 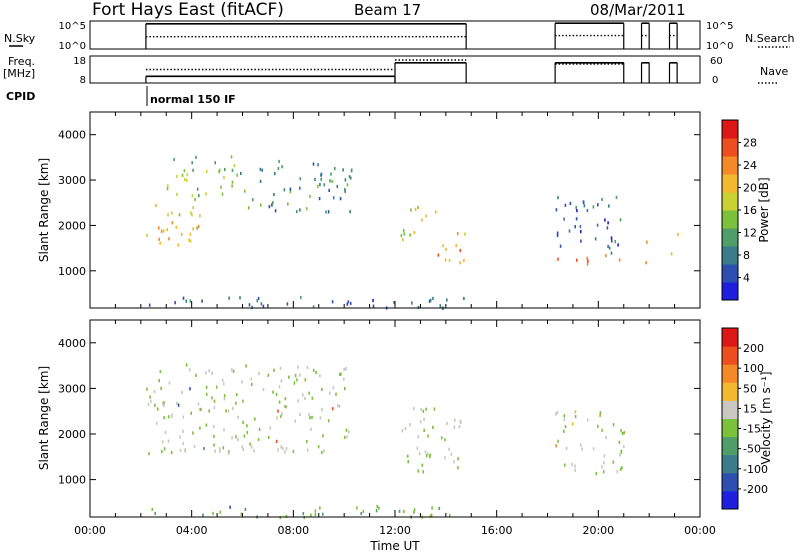 What do you see at coordinates (411, 35) in the screenshot?
I see `nsky-series-group` at bounding box center [411, 35].